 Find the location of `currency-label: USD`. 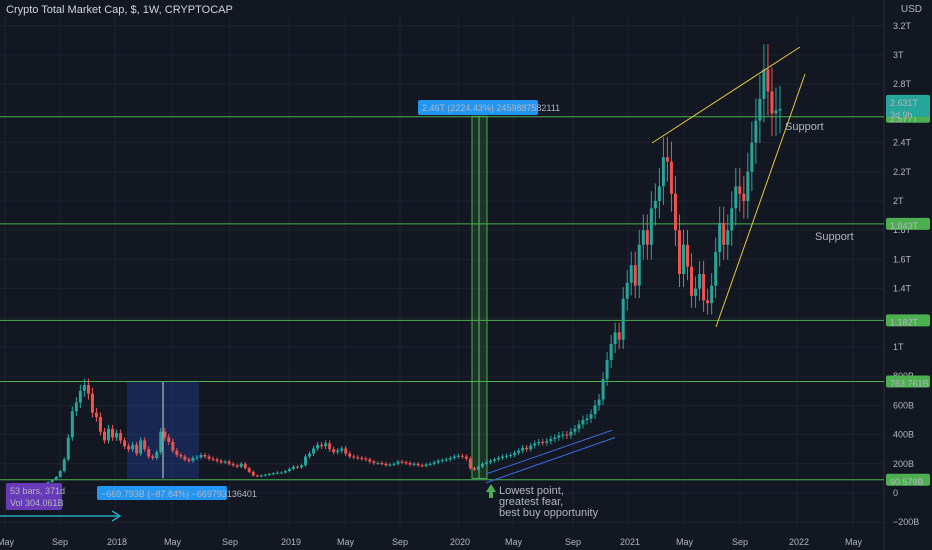

currency-label: USD is located at coordinates (911, 9).